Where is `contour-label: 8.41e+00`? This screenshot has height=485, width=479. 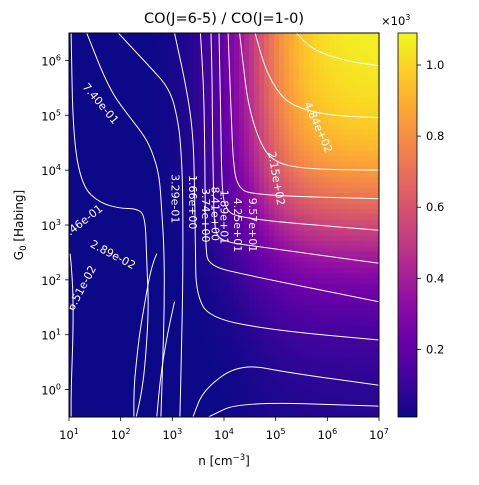 contour-label: 8.41e+00 is located at coordinates (215, 214).